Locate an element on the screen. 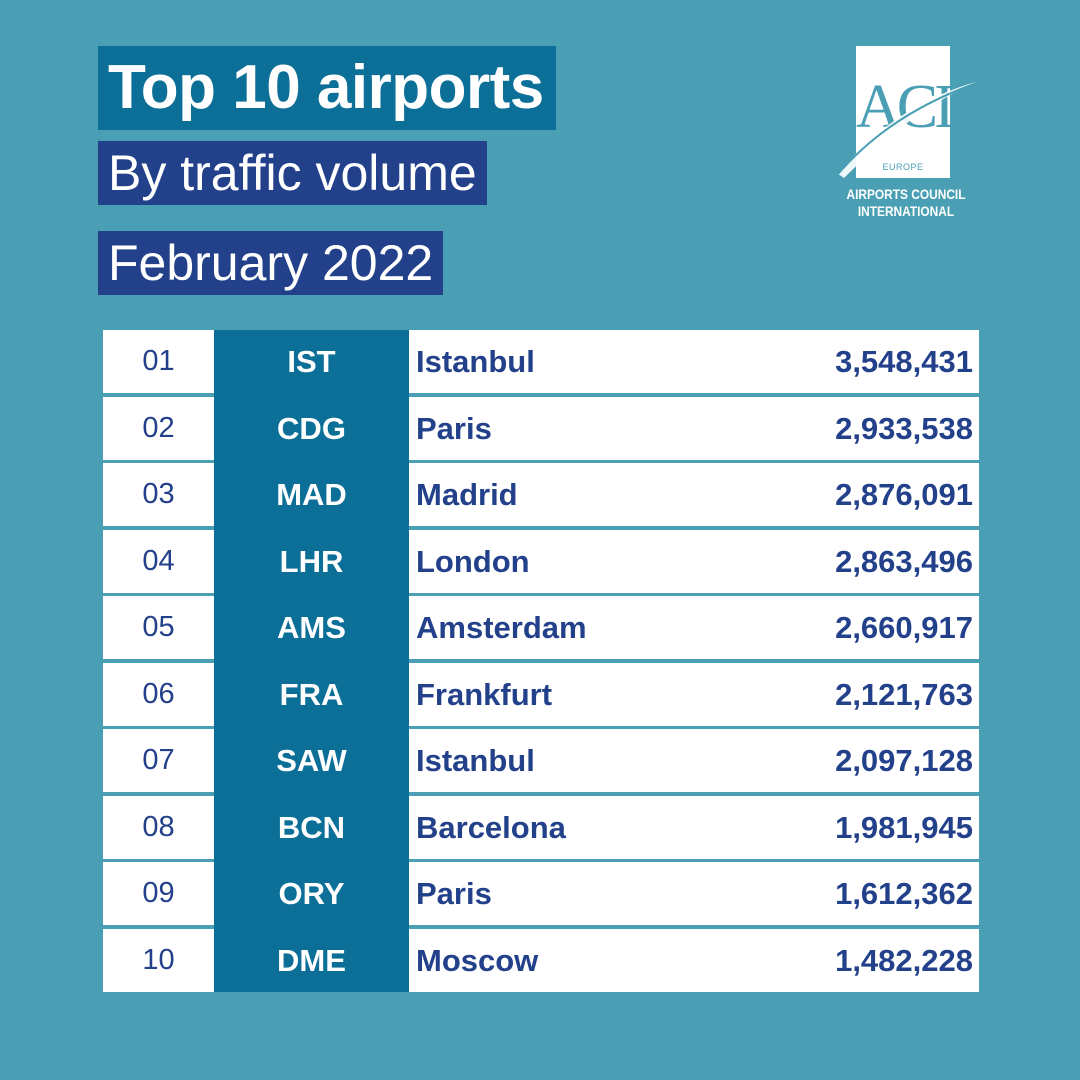 Image resolution: width=1080 pixels, height=1080 pixels. city-cell: London is located at coordinates (473, 561).